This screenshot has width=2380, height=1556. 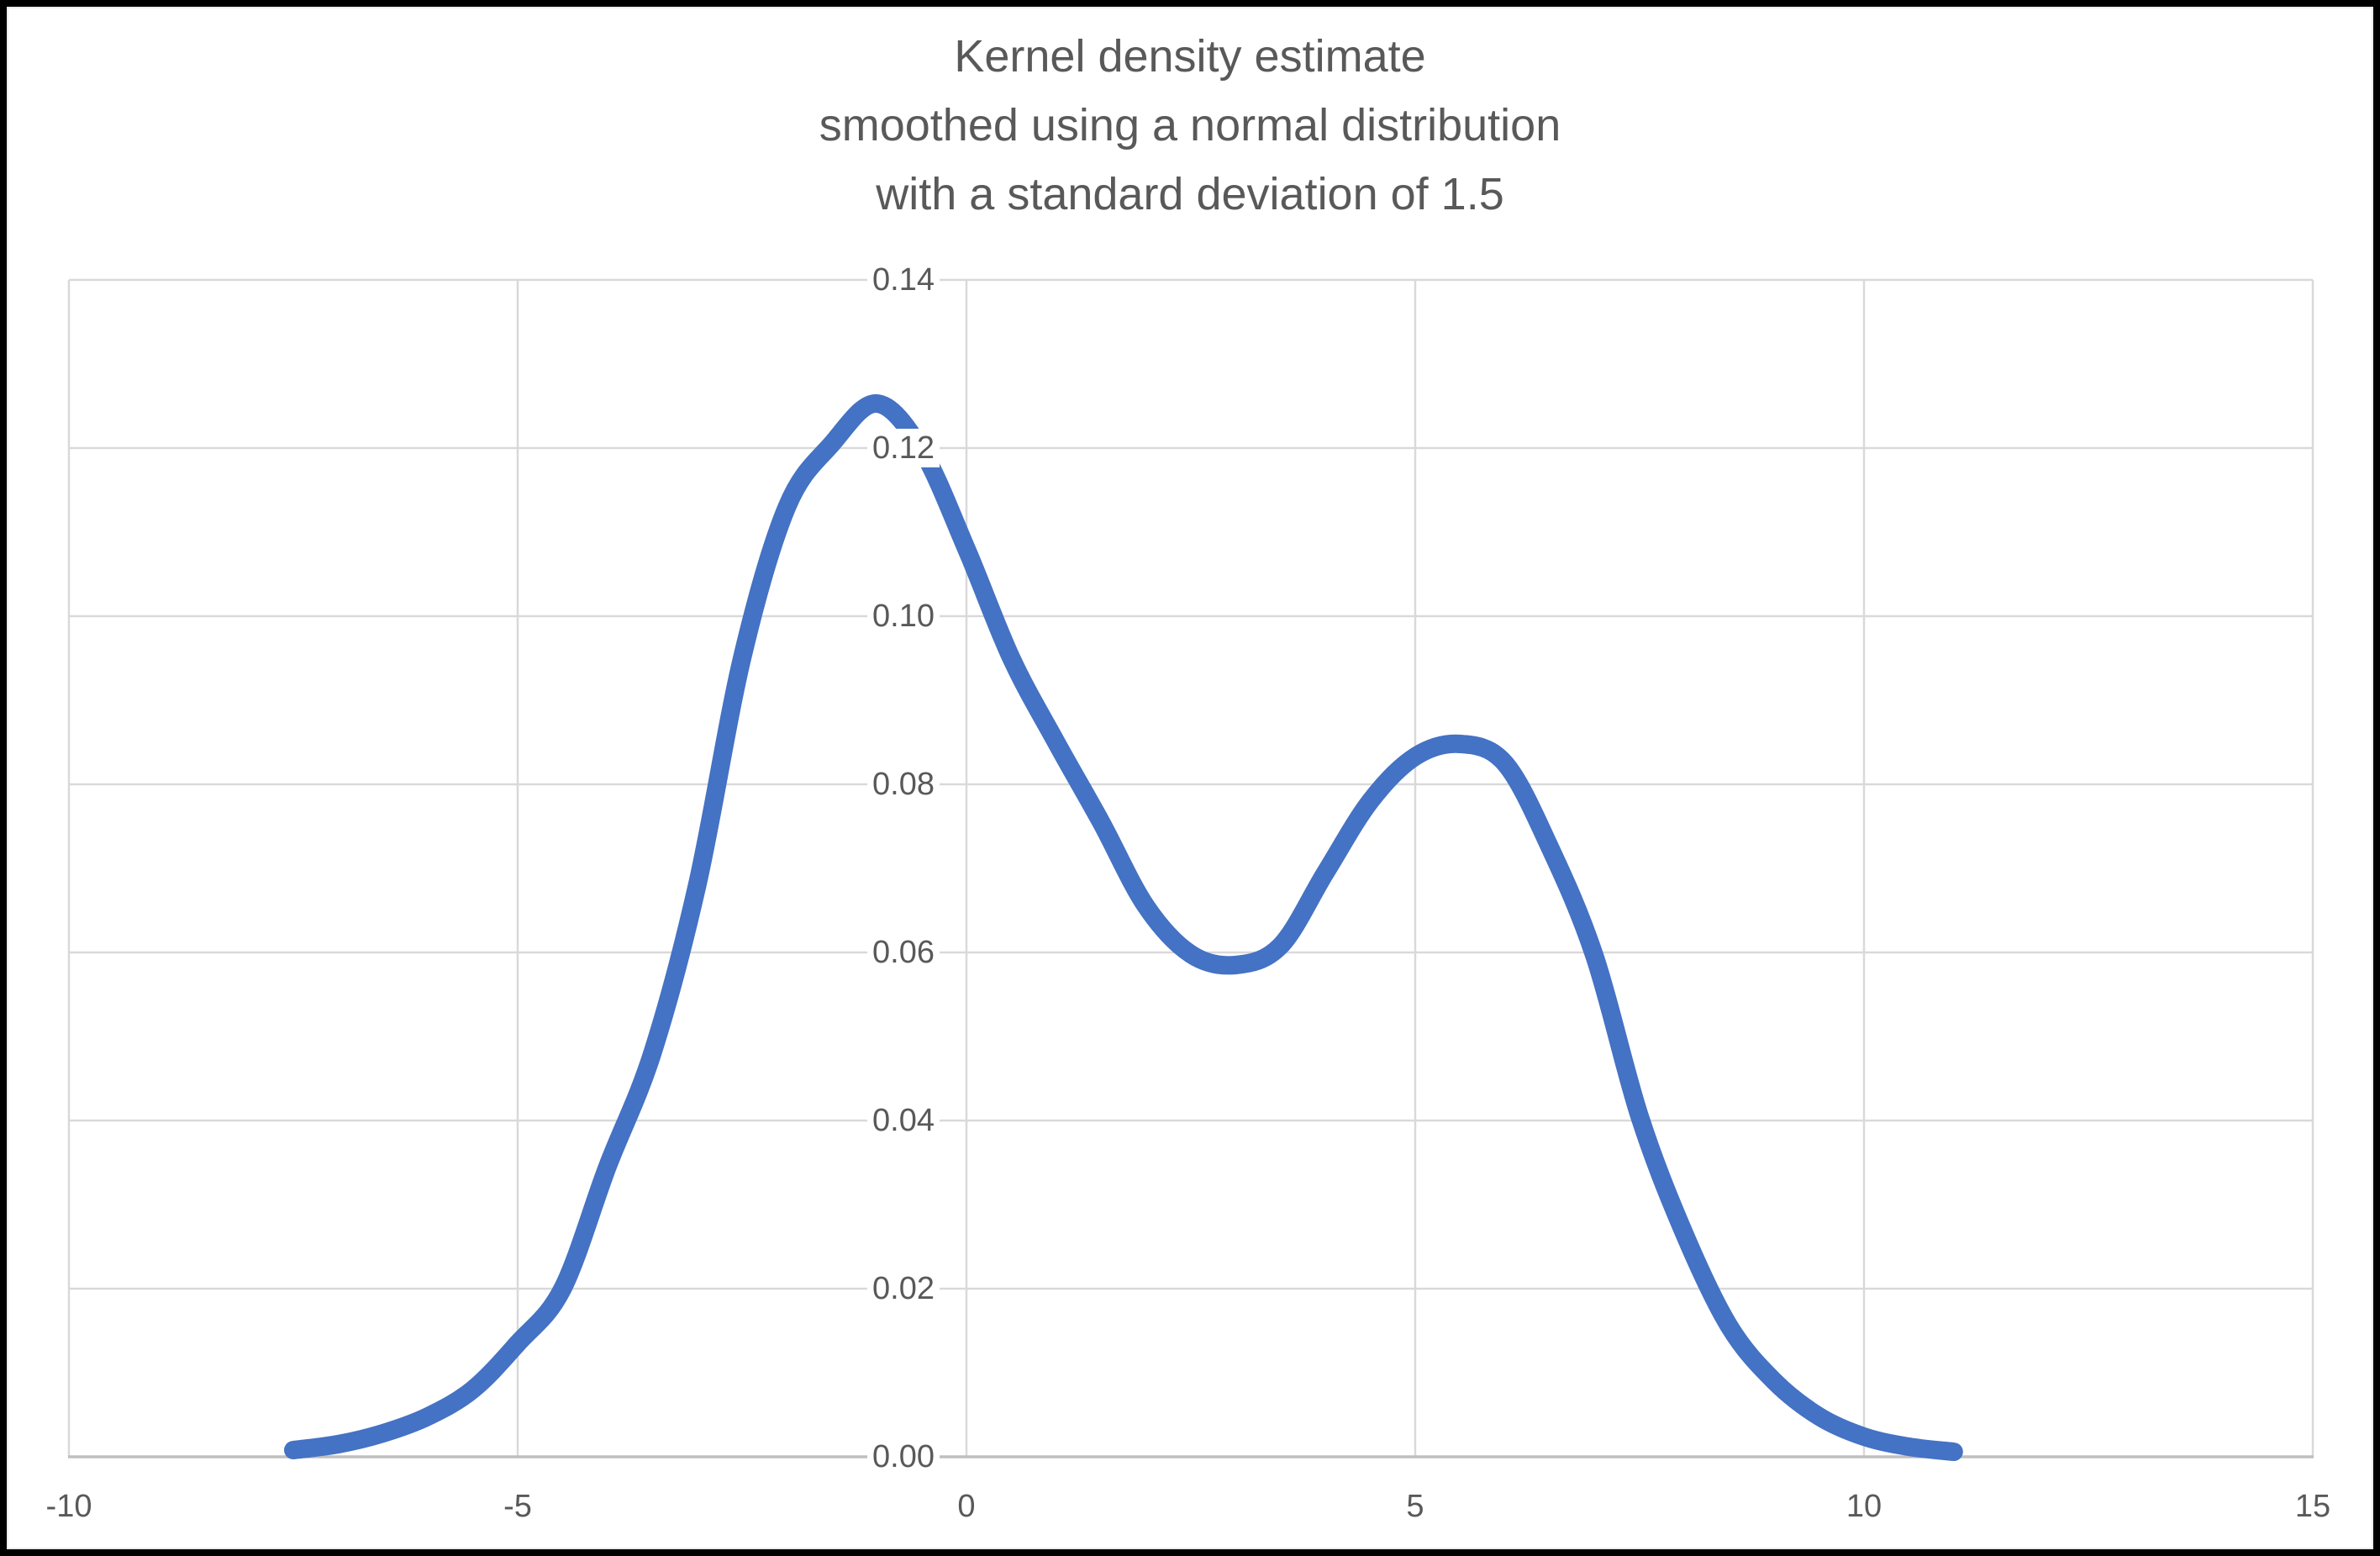 What do you see at coordinates (904, 952) in the screenshot?
I see `y-tick-label-0.06: 0.06` at bounding box center [904, 952].